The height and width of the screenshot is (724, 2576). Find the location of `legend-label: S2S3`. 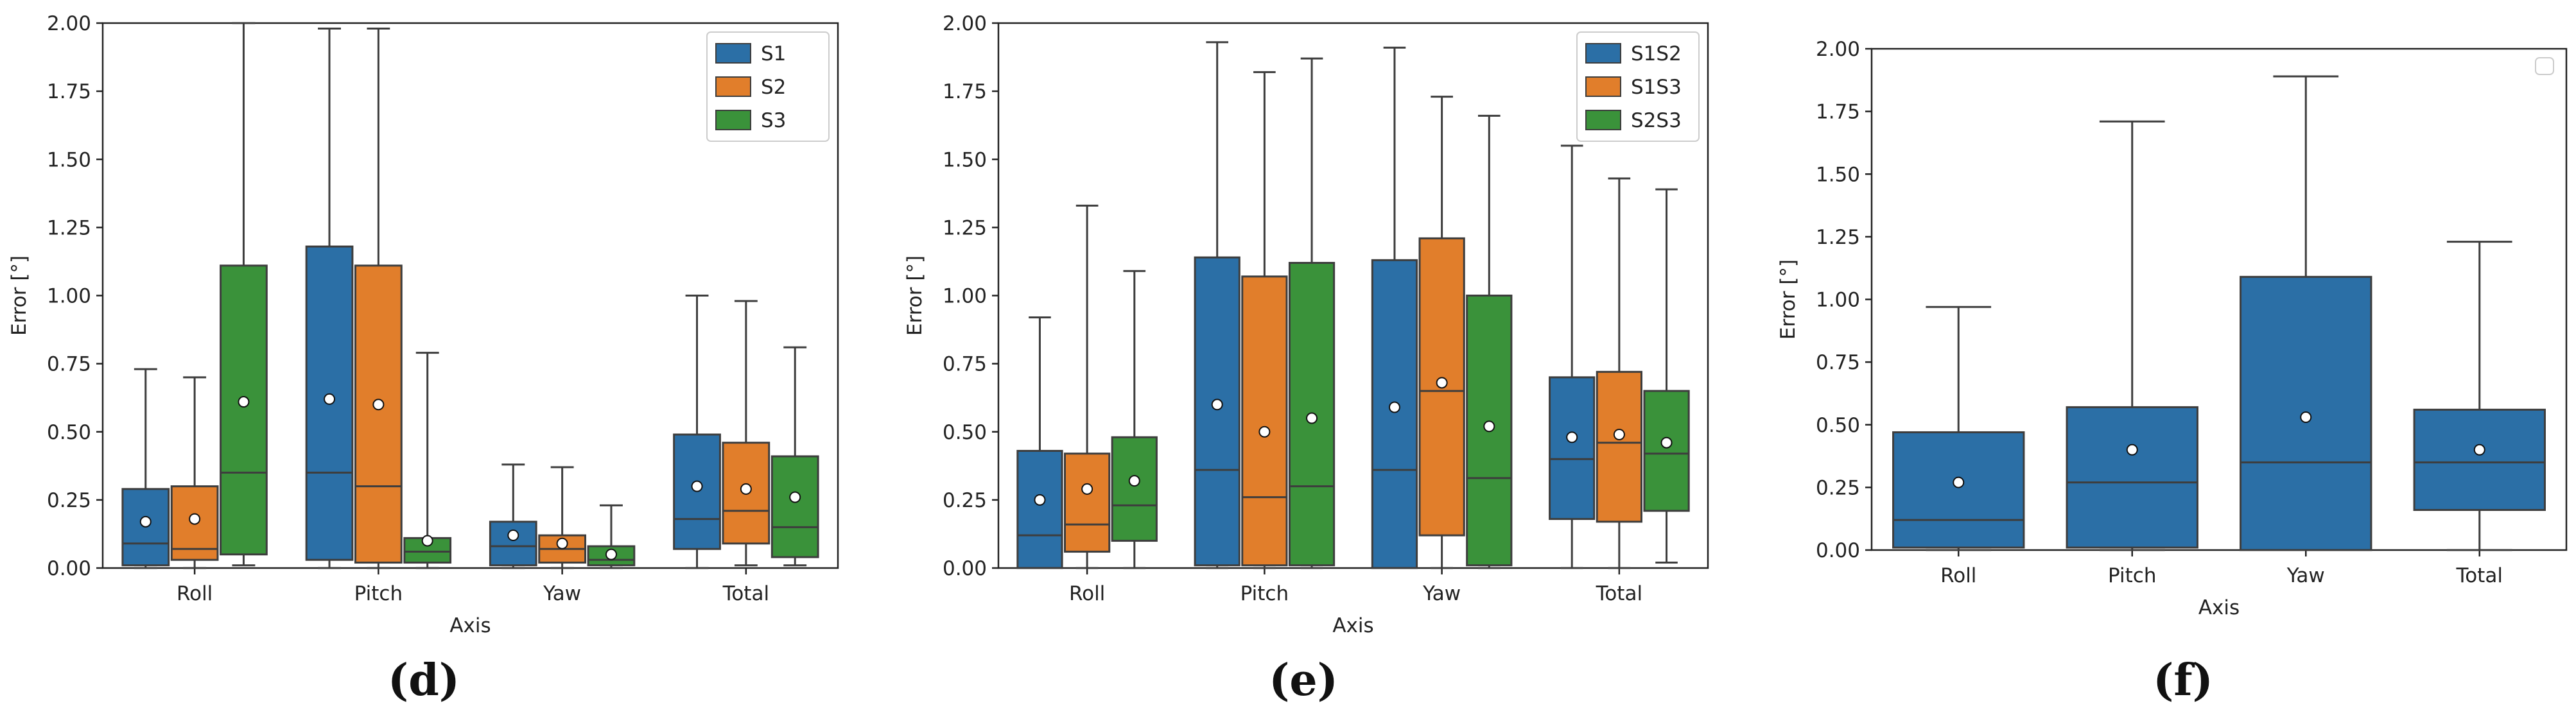

legend-label: S2S3 is located at coordinates (1656, 120).